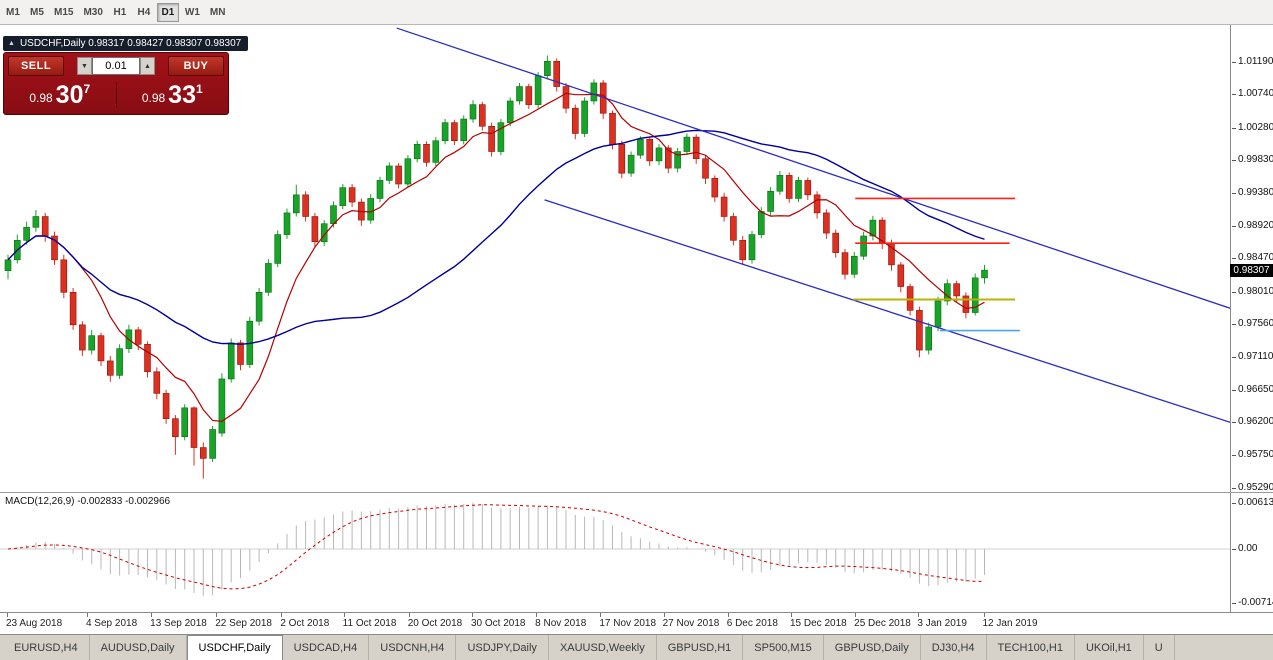 The image size is (1273, 660). I want to click on price-axis-label: 0.98920, so click(1252, 225).